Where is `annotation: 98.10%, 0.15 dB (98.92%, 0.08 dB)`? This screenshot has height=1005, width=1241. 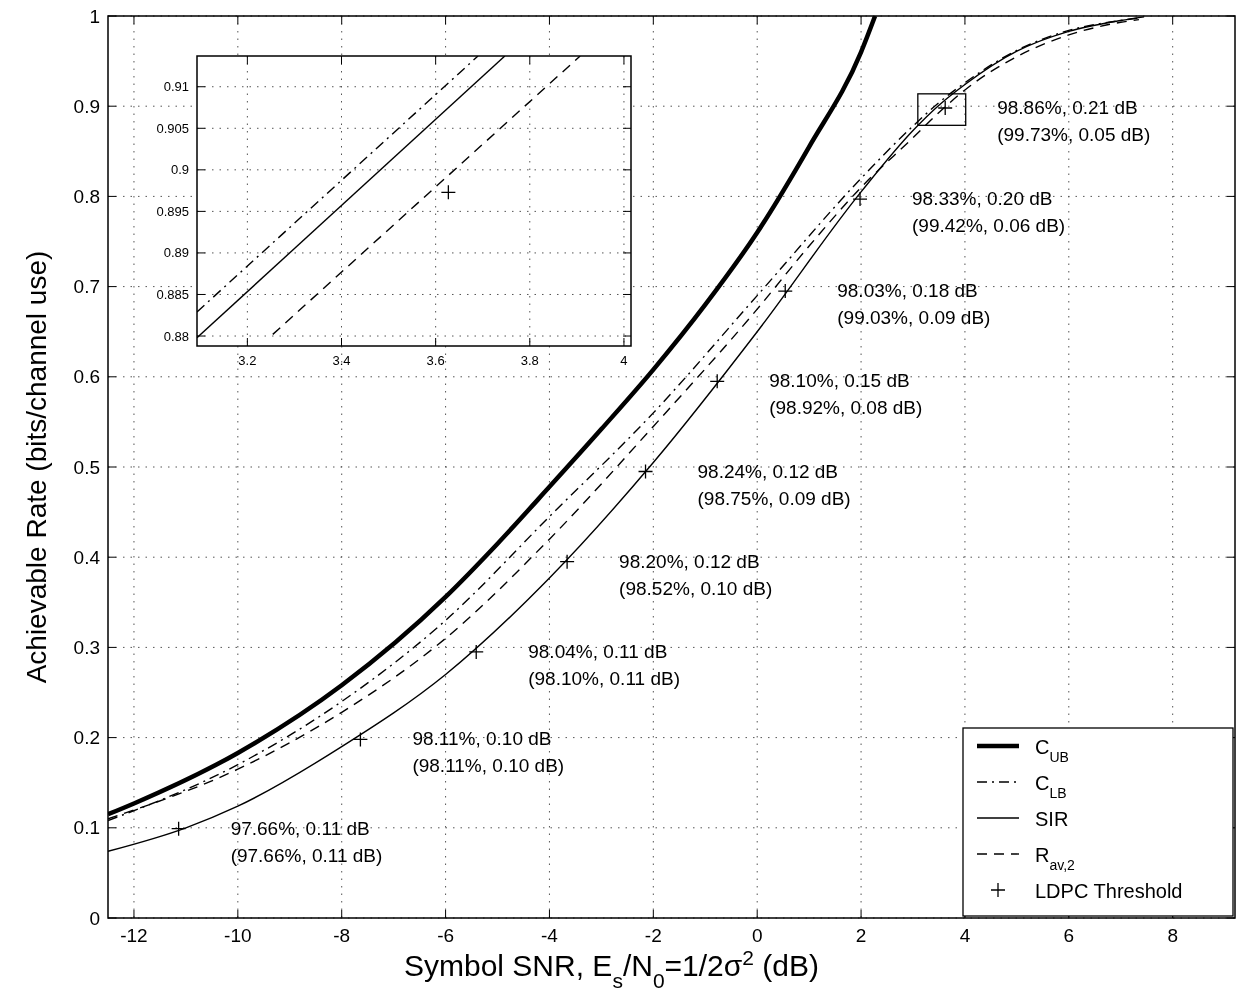
annotation: 98.10%, 0.15 dB (98.92%, 0.08 dB) is located at coordinates (846, 394).